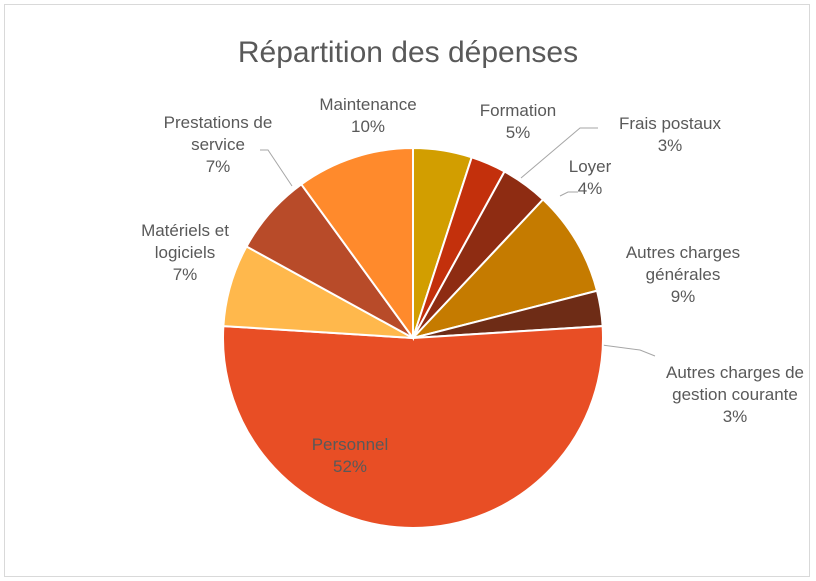 This screenshot has height=581, width=816. What do you see at coordinates (518, 132) in the screenshot?
I see `value-label: 5%` at bounding box center [518, 132].